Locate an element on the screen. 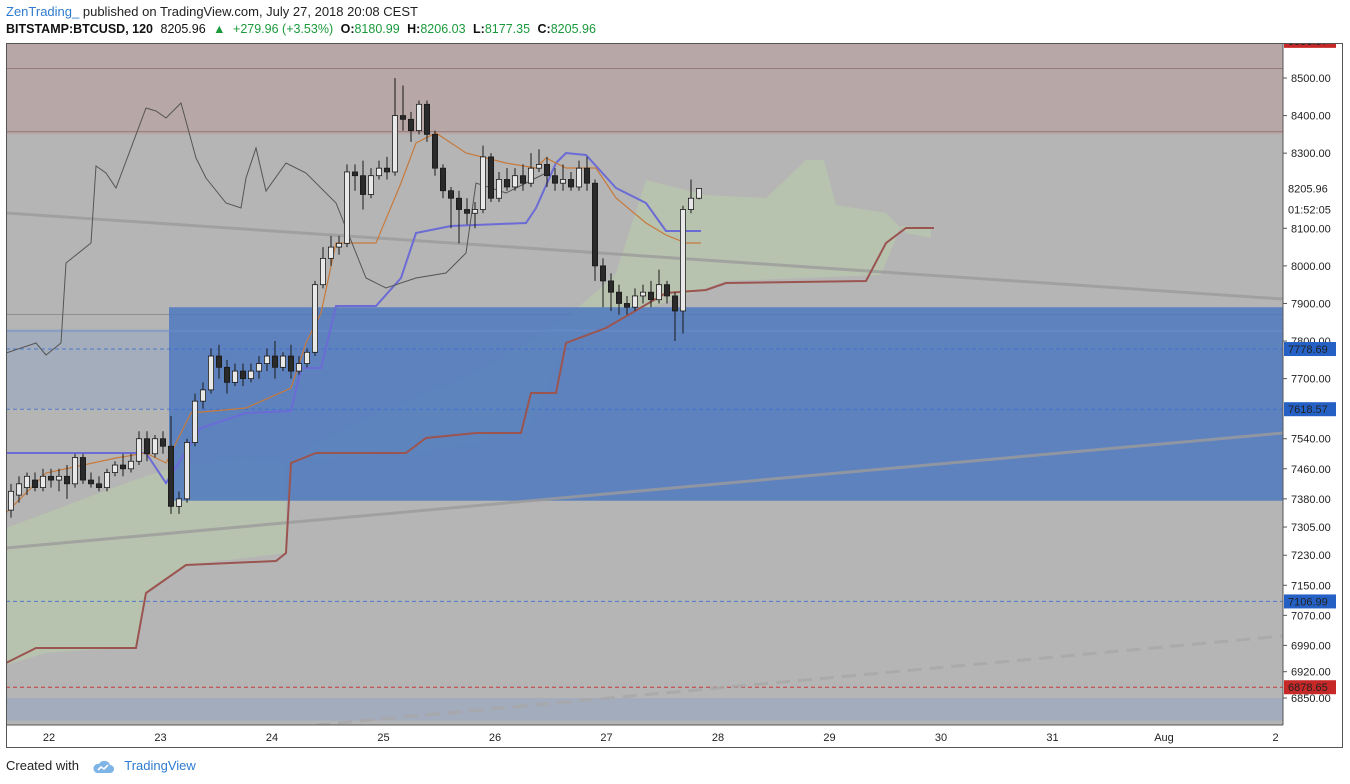 This screenshot has height=784, width=1350. price-badge-label: 7106.99 is located at coordinates (1308, 602).